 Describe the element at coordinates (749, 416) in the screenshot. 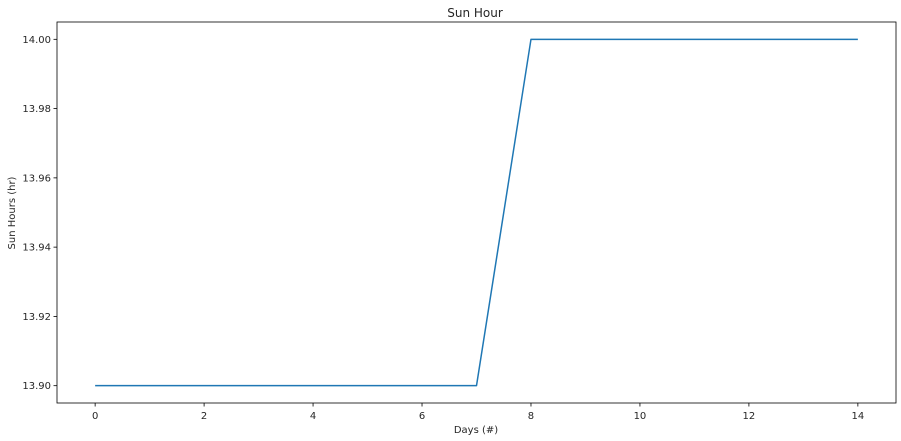

I see `x-tick-label: 12` at that location.